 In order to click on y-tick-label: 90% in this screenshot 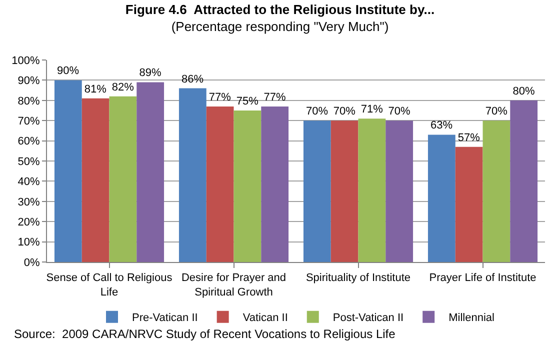, I will do `click(29, 81)`.